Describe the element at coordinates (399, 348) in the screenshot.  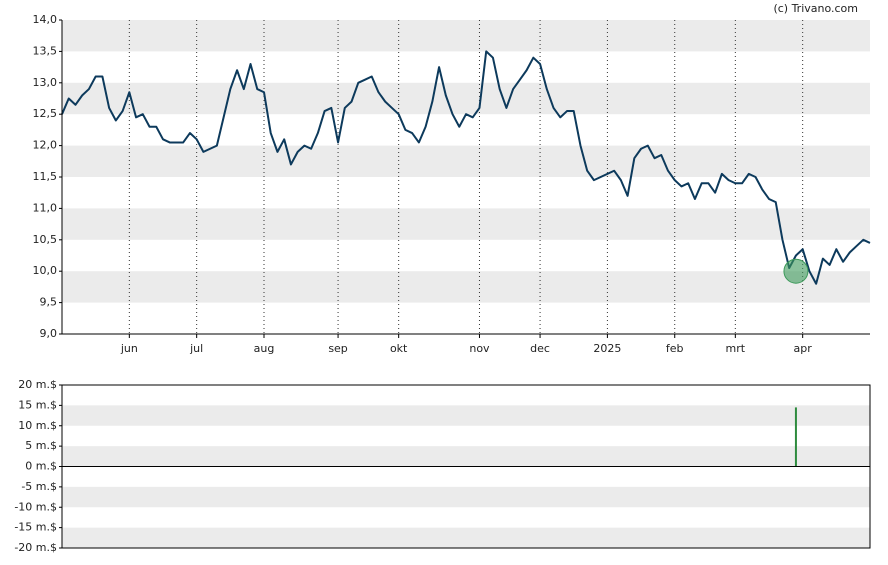
I see `x-tick-label: okt` at that location.